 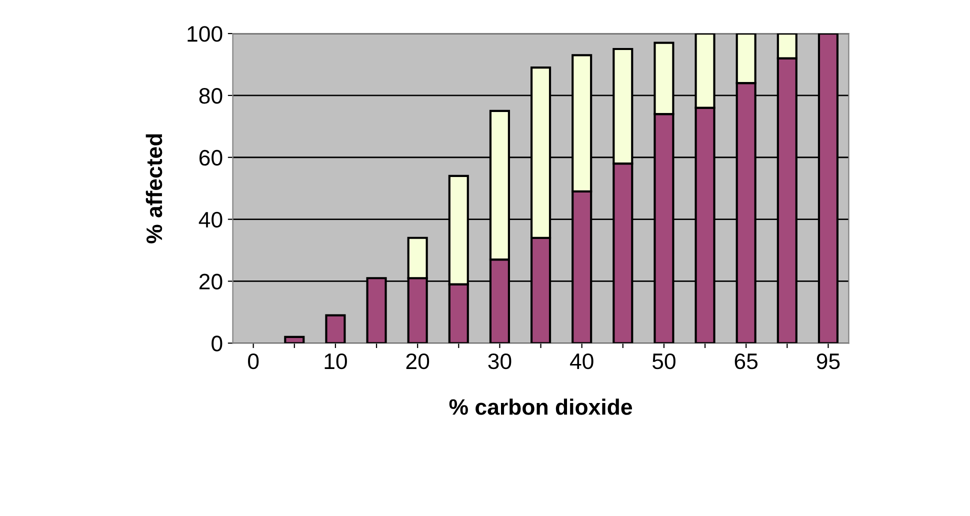 What do you see at coordinates (210, 158) in the screenshot?
I see `y-tick-label: 60` at bounding box center [210, 158].